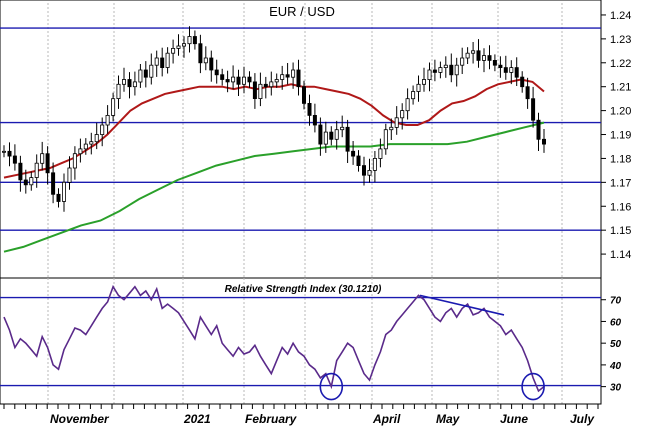 Image resolution: width=650 pixels, height=429 pixels. I want to click on x-axis-month-label: April, so click(386, 419).